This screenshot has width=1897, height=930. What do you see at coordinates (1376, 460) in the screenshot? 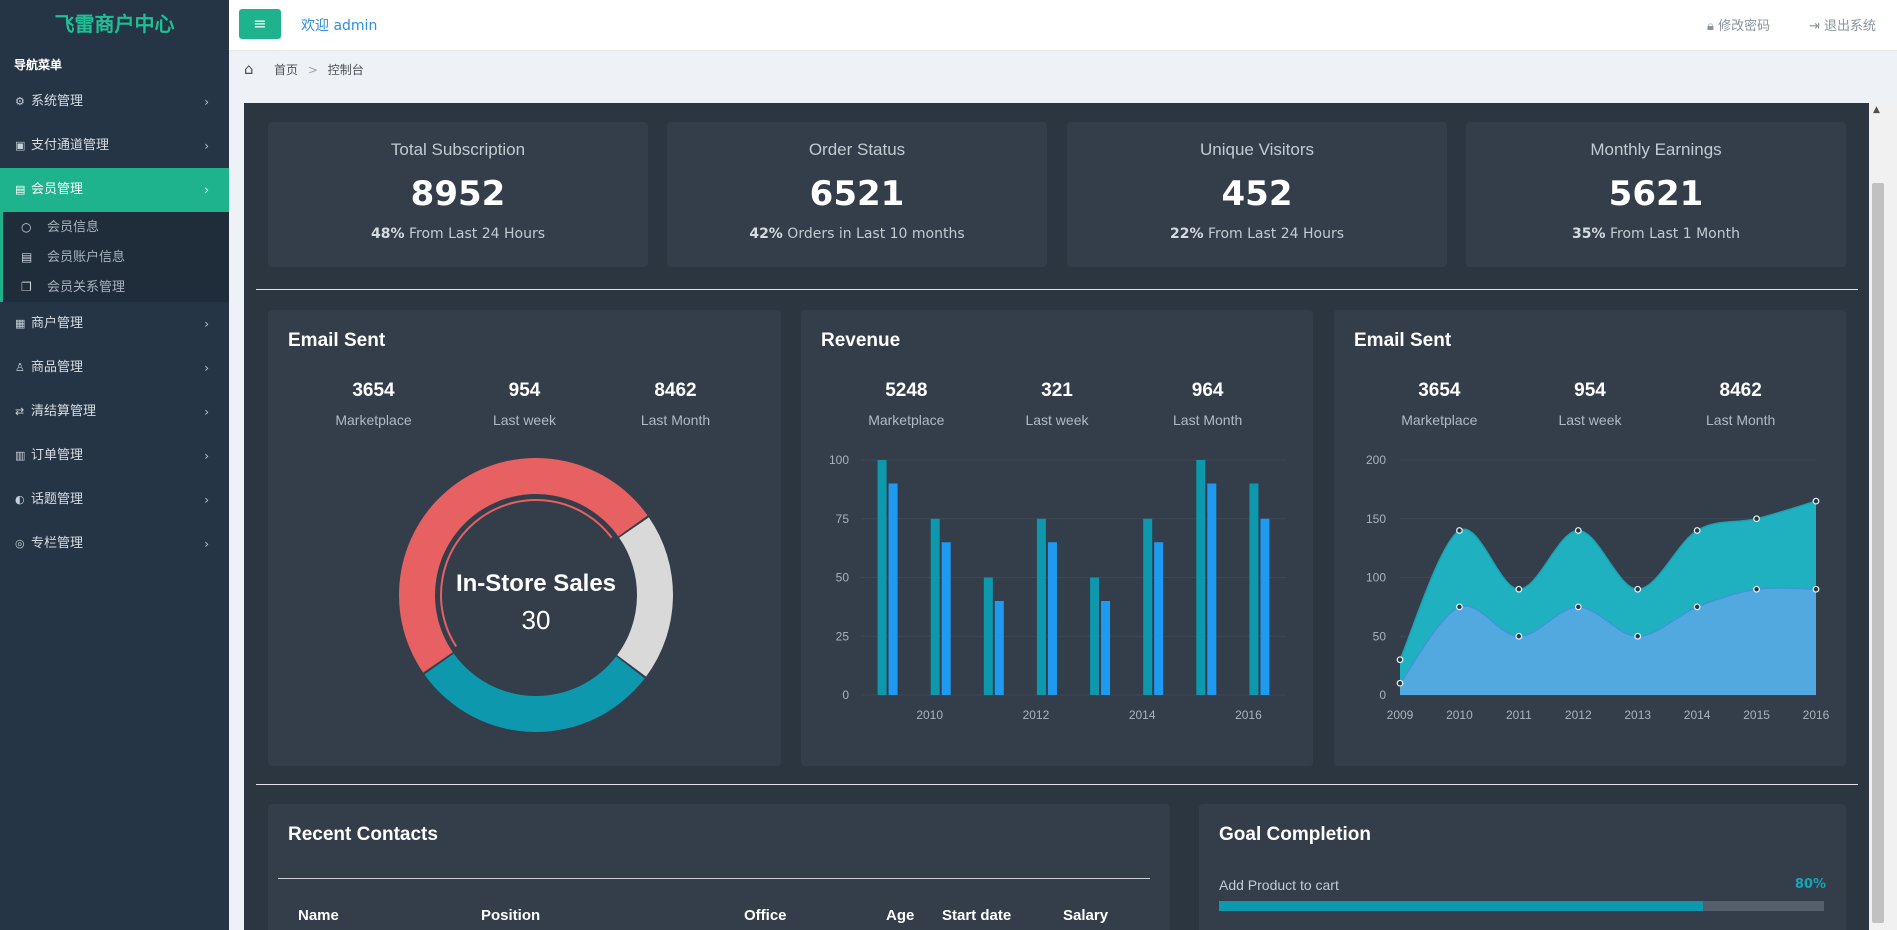
I see `y-tick-label: 200` at bounding box center [1376, 460].